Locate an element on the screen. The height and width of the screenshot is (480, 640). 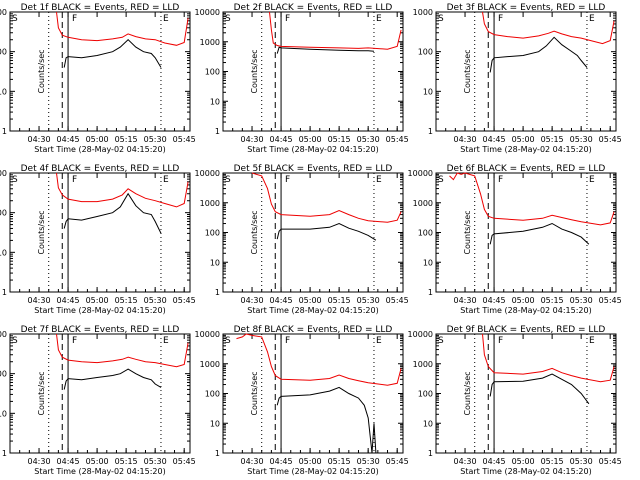
panel-title: Det 8f BLACK = Events, RED = LLD is located at coordinates (313, 330).